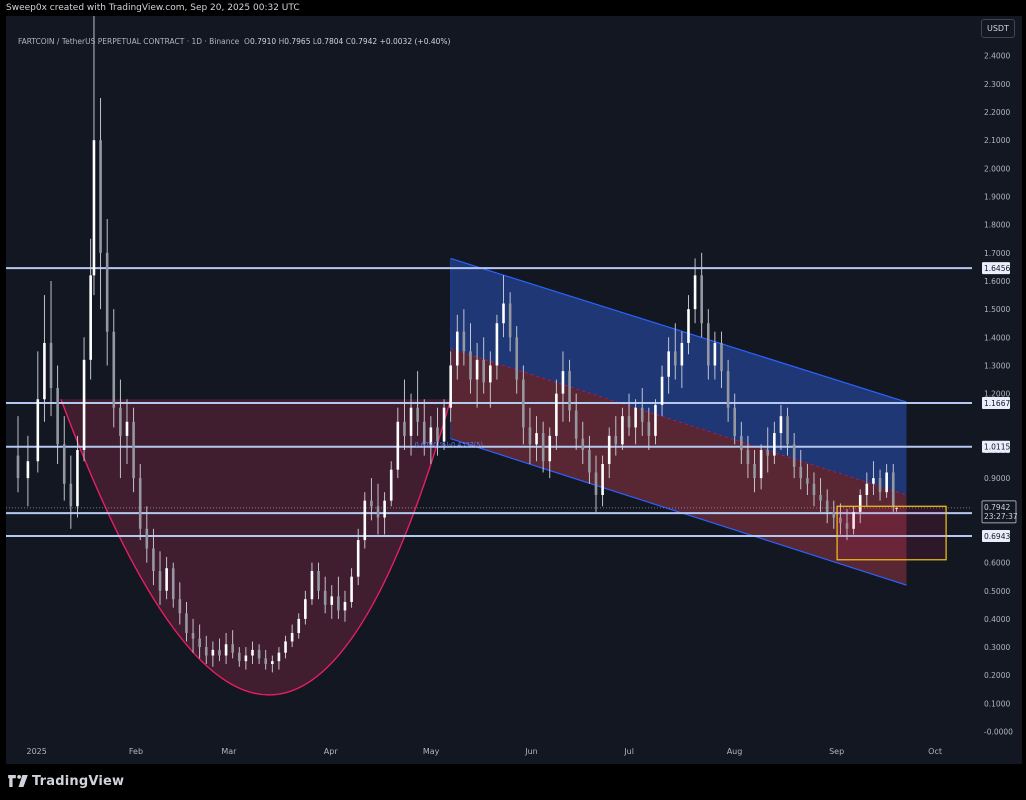 This screenshot has height=800, width=1026. I want to click on low-value: 0.7804, so click(330, 41).